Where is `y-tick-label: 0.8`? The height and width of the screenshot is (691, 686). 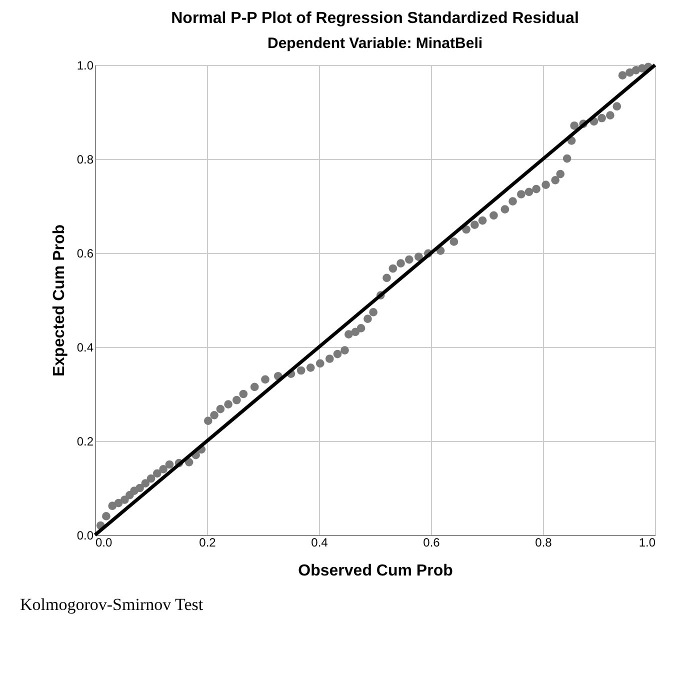 y-tick-label: 0.8 is located at coordinates (85, 159).